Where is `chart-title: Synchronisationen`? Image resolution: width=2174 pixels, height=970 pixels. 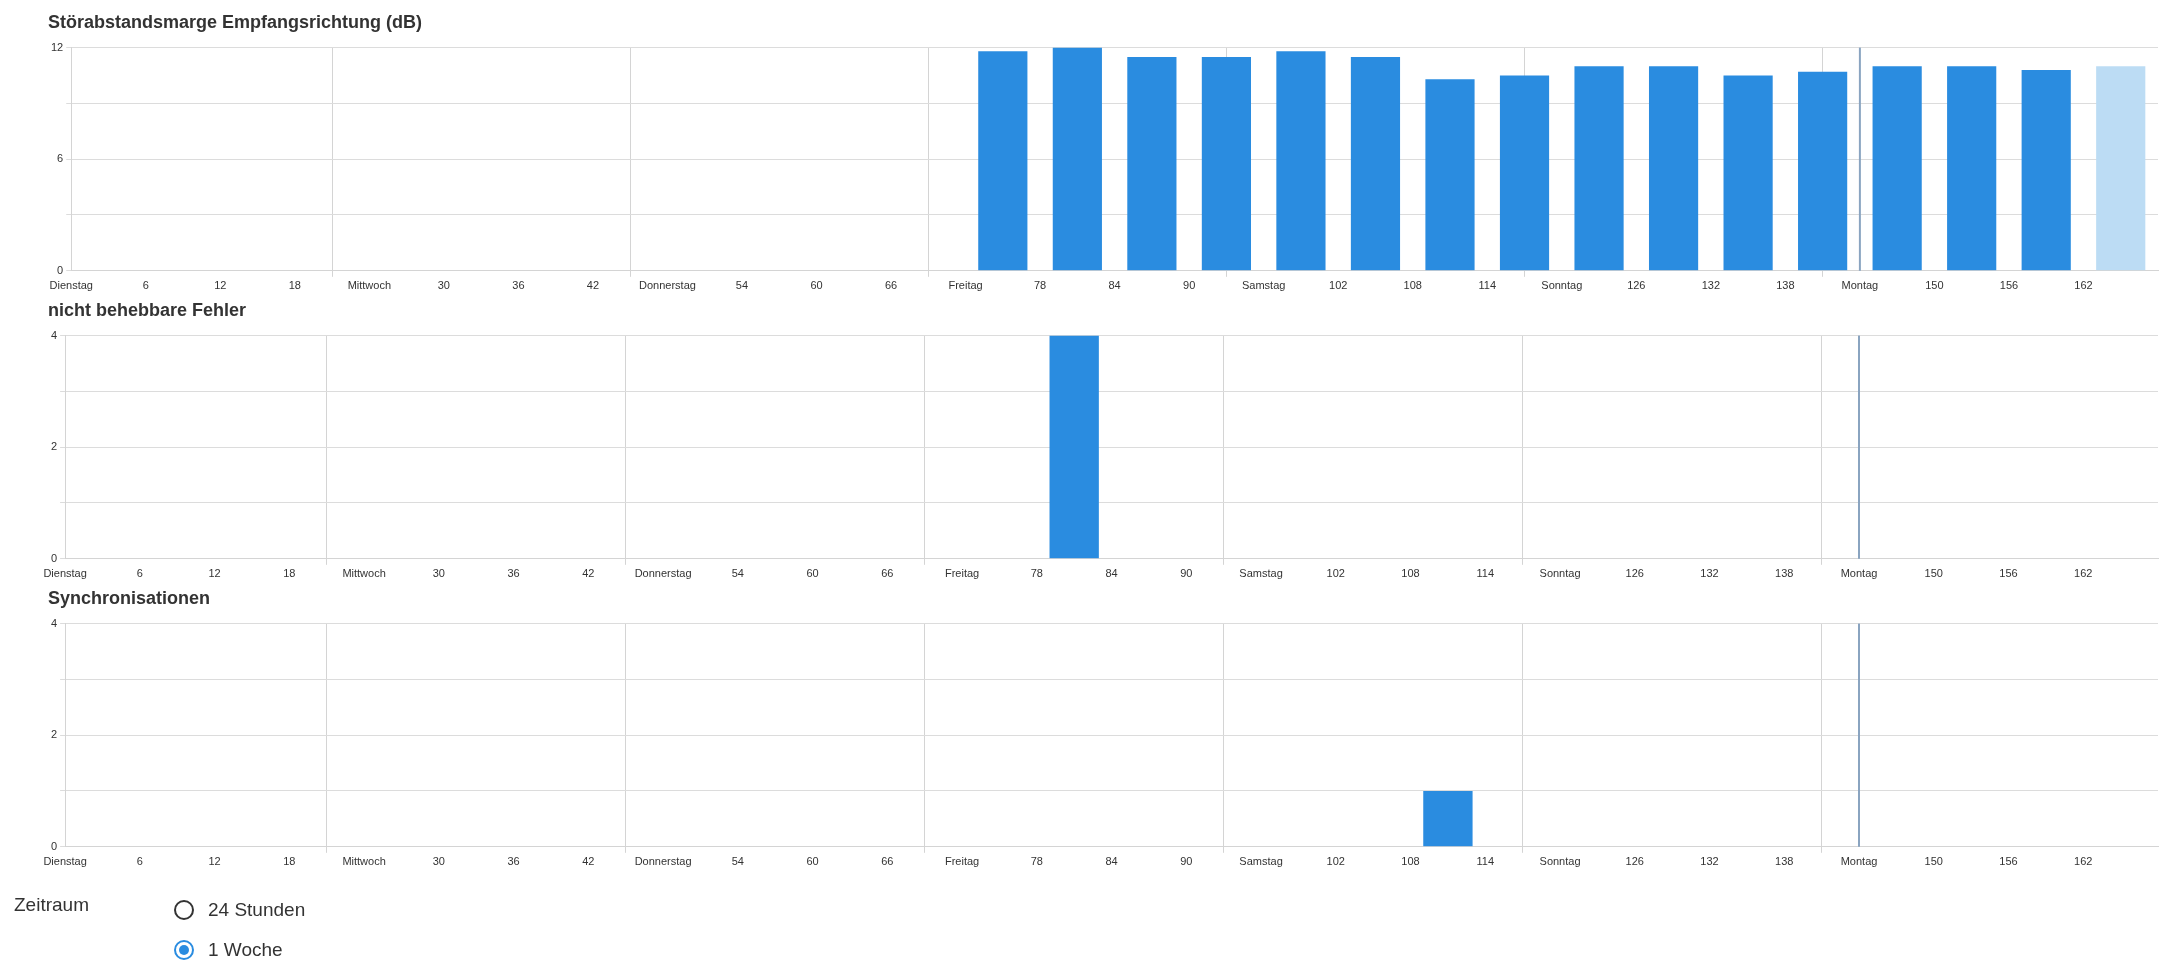 chart-title: Synchronisationen is located at coordinates (129, 597).